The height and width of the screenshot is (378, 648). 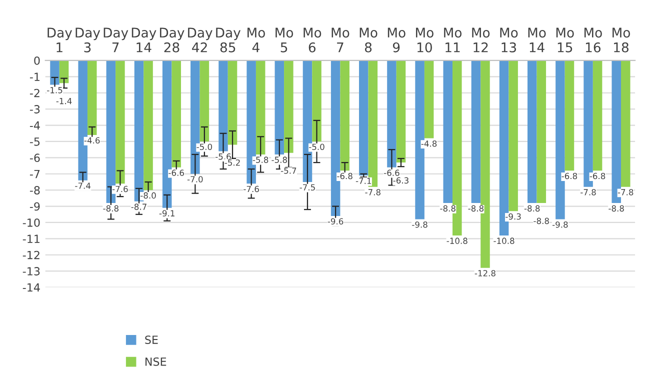 What do you see at coordinates (92, 140) in the screenshot?
I see `data-label: -4.6` at bounding box center [92, 140].